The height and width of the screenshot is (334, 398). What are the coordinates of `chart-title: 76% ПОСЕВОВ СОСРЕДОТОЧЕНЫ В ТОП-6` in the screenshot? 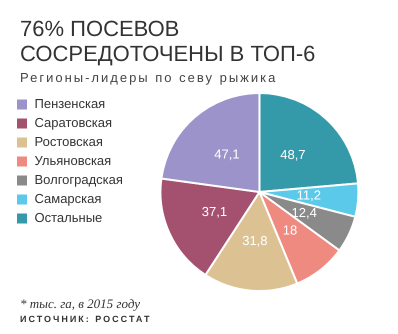 It's located at (168, 41).